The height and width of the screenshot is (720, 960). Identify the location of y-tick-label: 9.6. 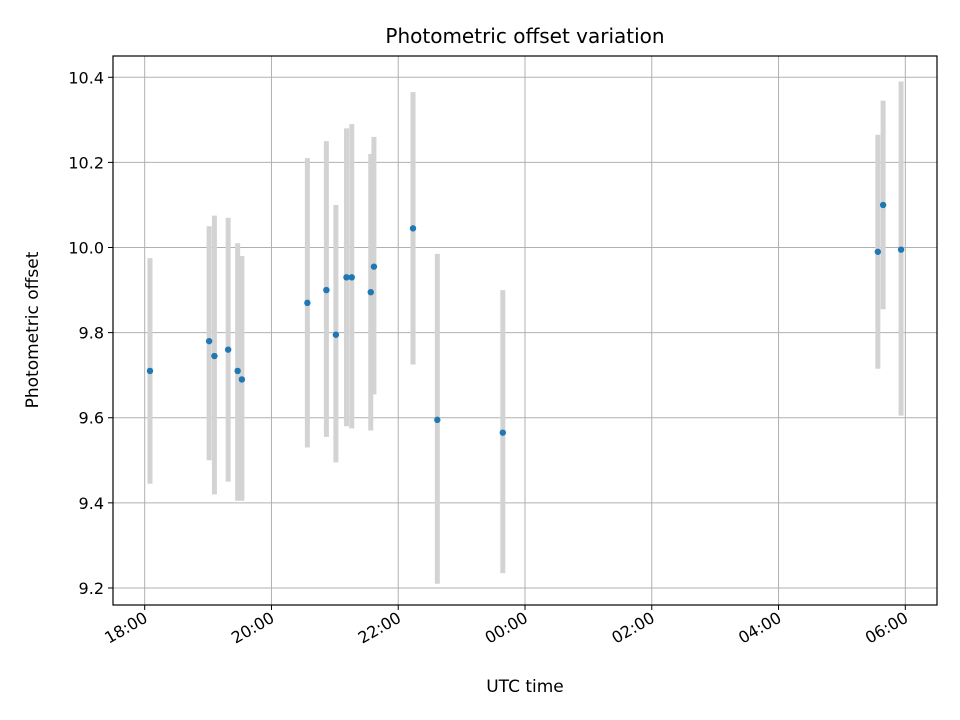
(91, 418).